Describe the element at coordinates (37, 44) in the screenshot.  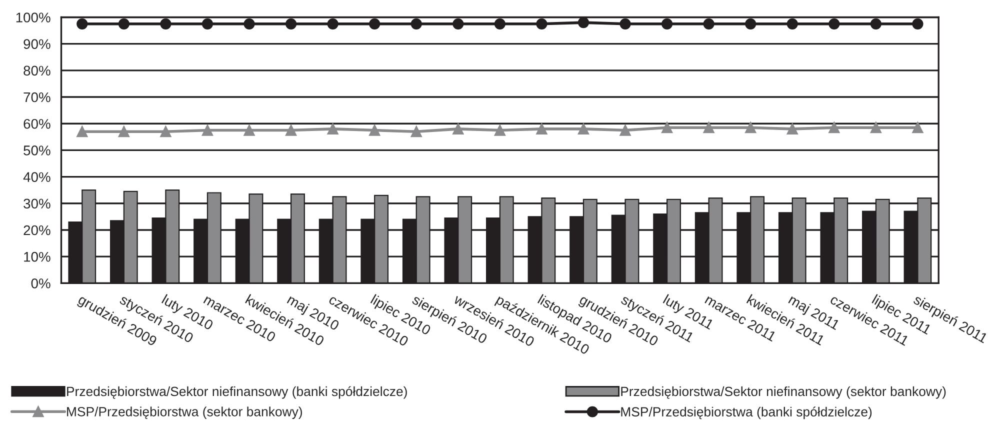
I see `y-tick-label: 90%` at that location.